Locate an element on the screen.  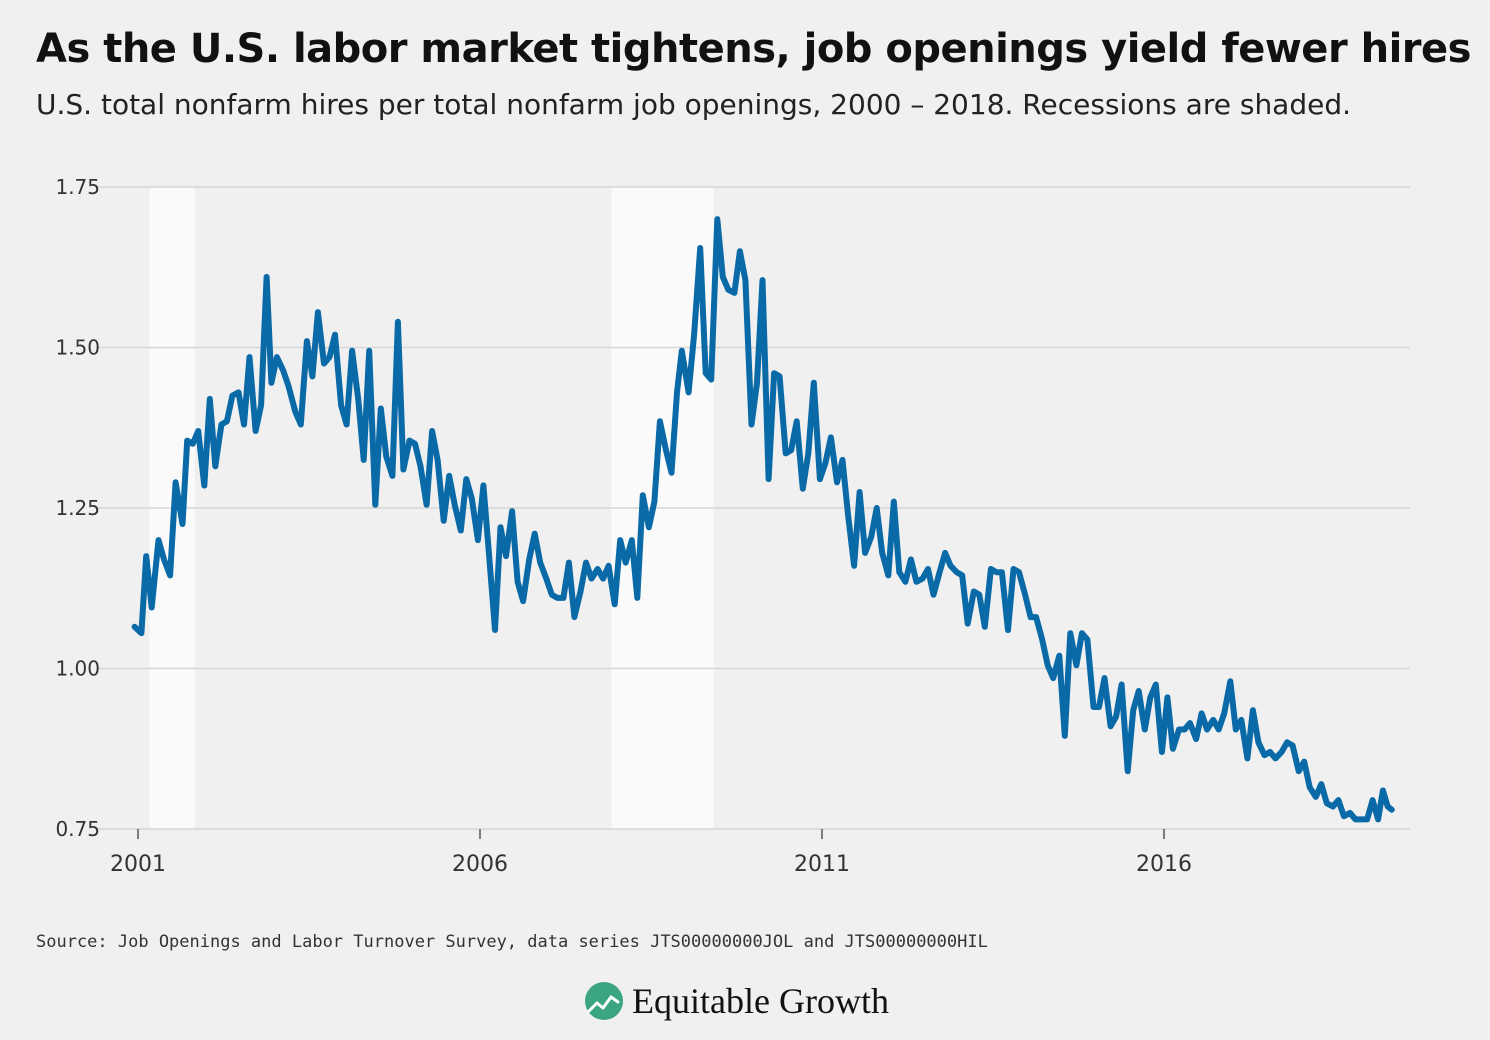
y-tick-label: 1.00 is located at coordinates (77, 669).